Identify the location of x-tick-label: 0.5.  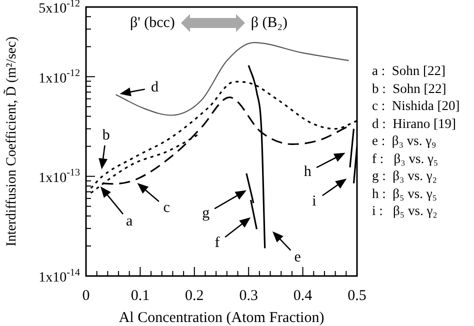
(357, 296).